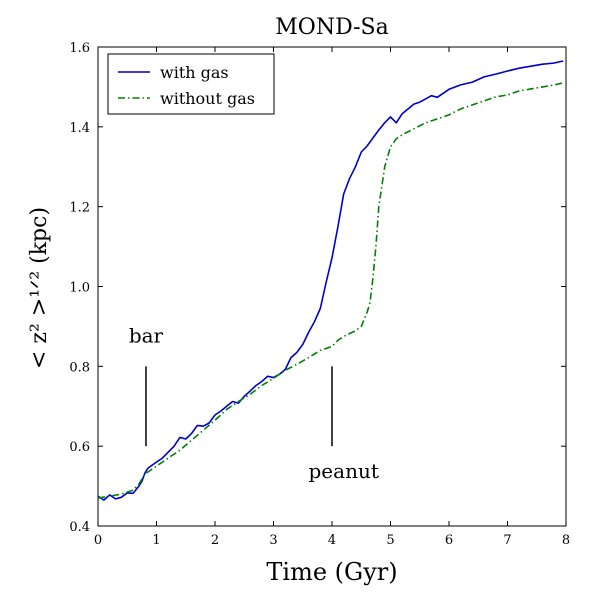 Image resolution: width=600 pixels, height=600 pixels. I want to click on y-tick-label: 1.2, so click(79, 208).